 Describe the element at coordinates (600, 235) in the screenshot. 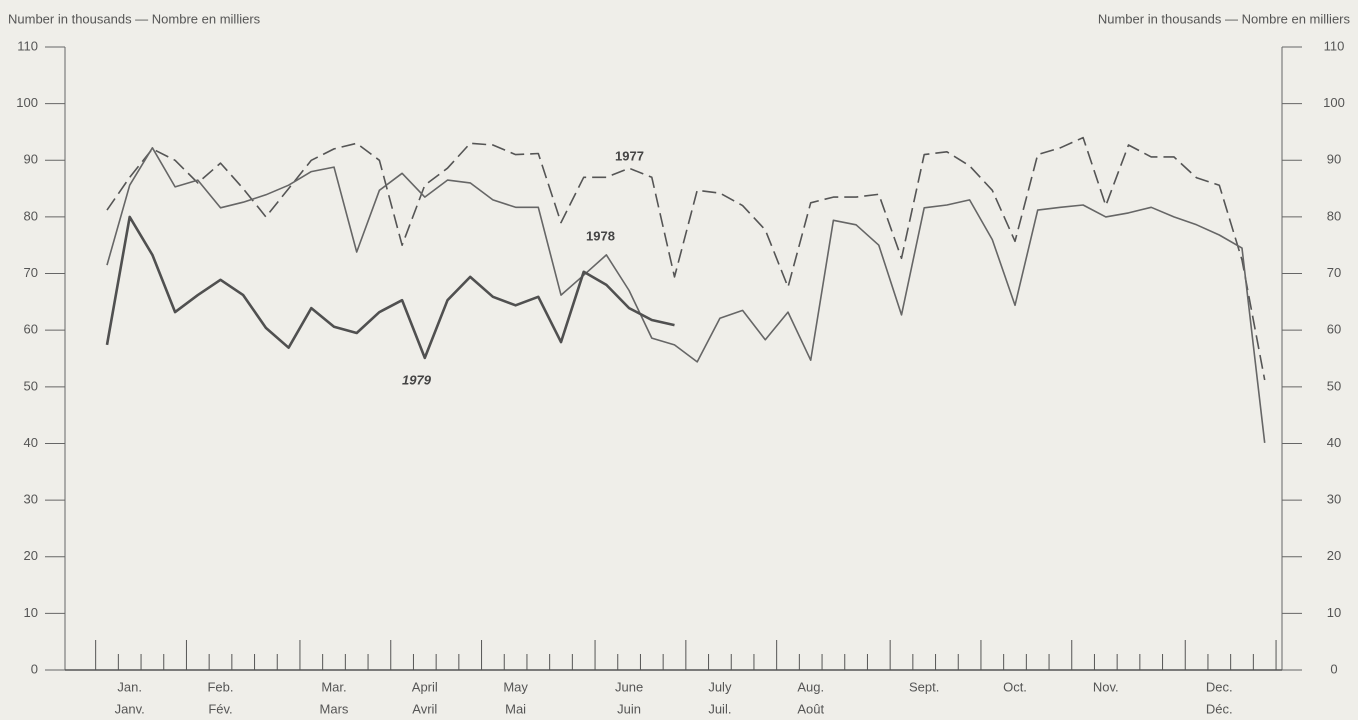

I see `series-annotation: 1978` at that location.